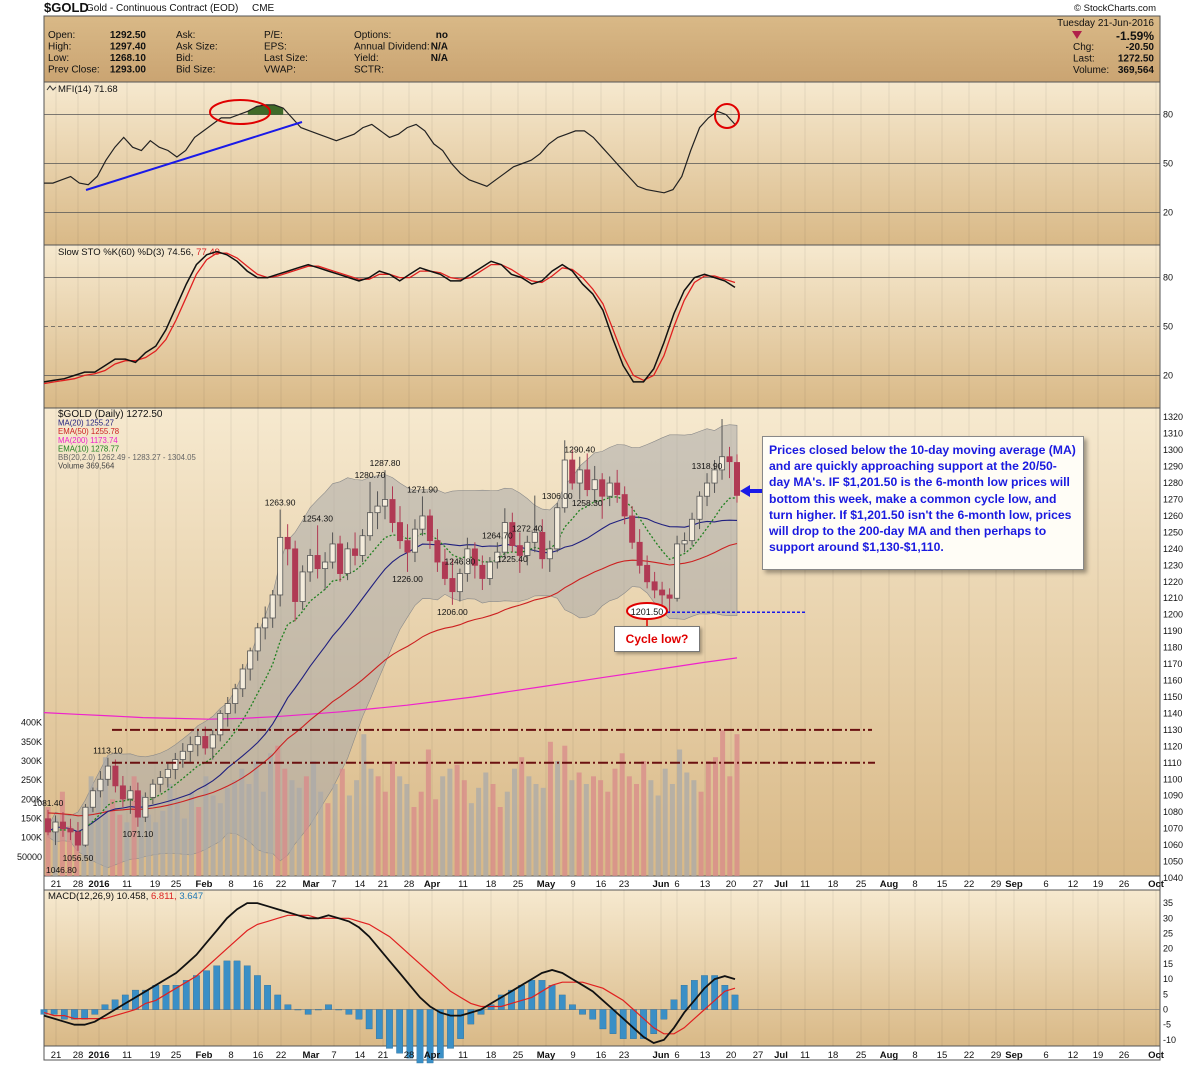  Describe the element at coordinates (1173, 812) in the screenshot. I see `price-tick-label: 1080` at that location.